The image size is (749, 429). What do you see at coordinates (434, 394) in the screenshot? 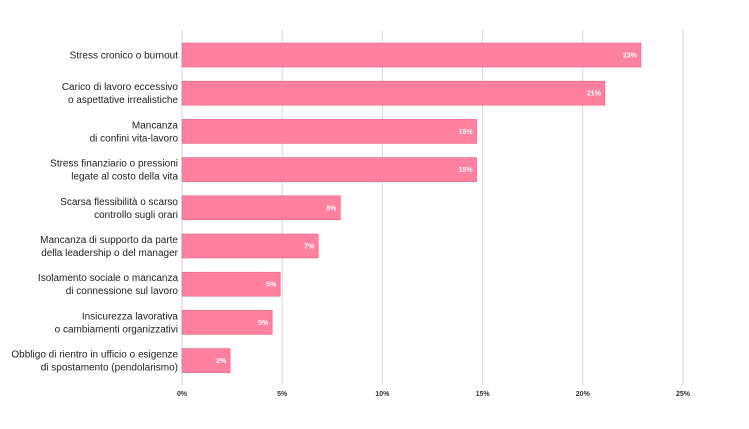
I see `x-axis-tick-labels: 0% 5% 10% 15% 20% 25%` at bounding box center [434, 394].